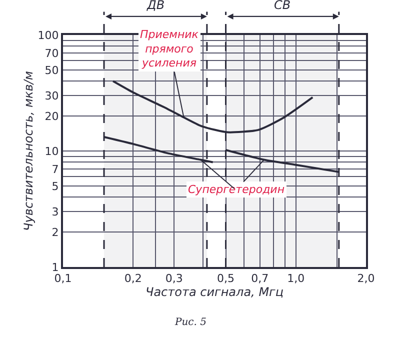 The height and width of the screenshot is (337, 401). Describe the element at coordinates (190, 322) in the screenshot. I see `text: Рис. 5` at that location.